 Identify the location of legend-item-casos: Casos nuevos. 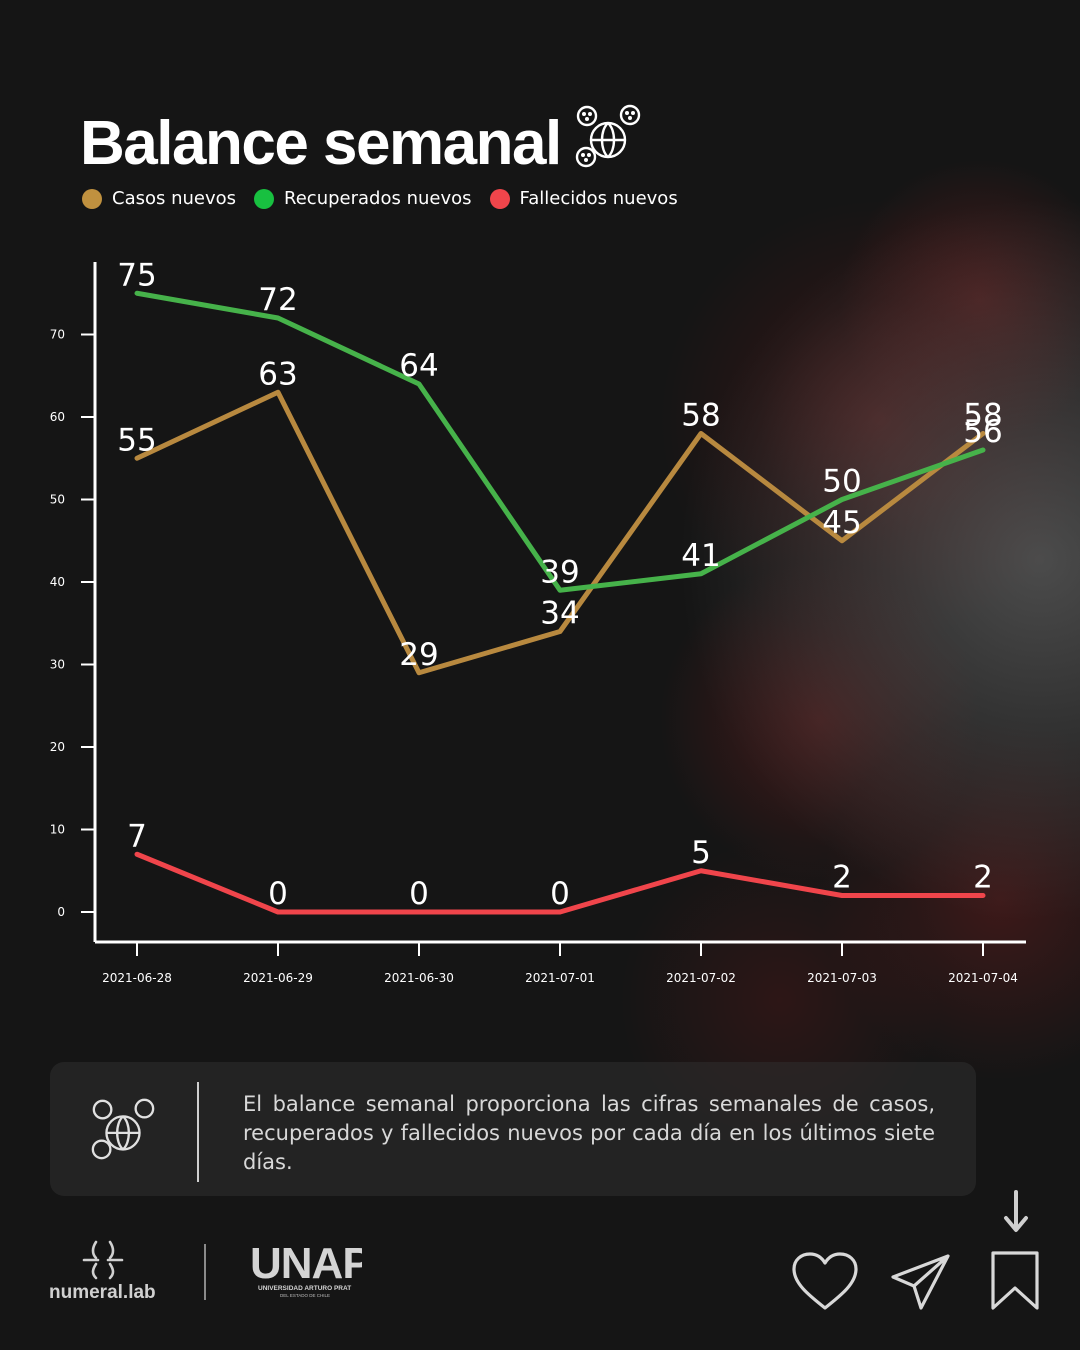
(159, 198).